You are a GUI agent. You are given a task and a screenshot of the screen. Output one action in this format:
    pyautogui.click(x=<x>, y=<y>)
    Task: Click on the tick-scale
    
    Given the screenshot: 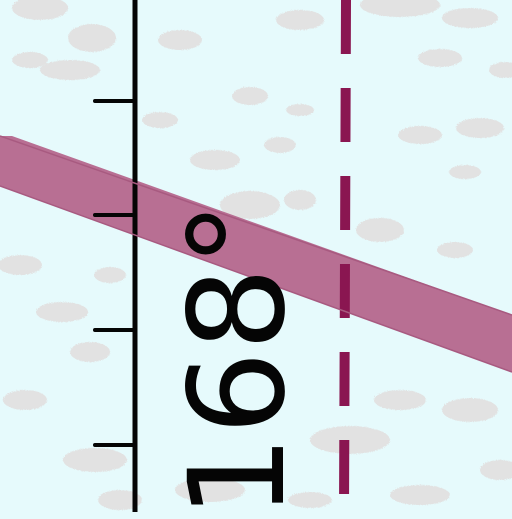 What is the action you would take?
    pyautogui.click(x=115, y=256)
    